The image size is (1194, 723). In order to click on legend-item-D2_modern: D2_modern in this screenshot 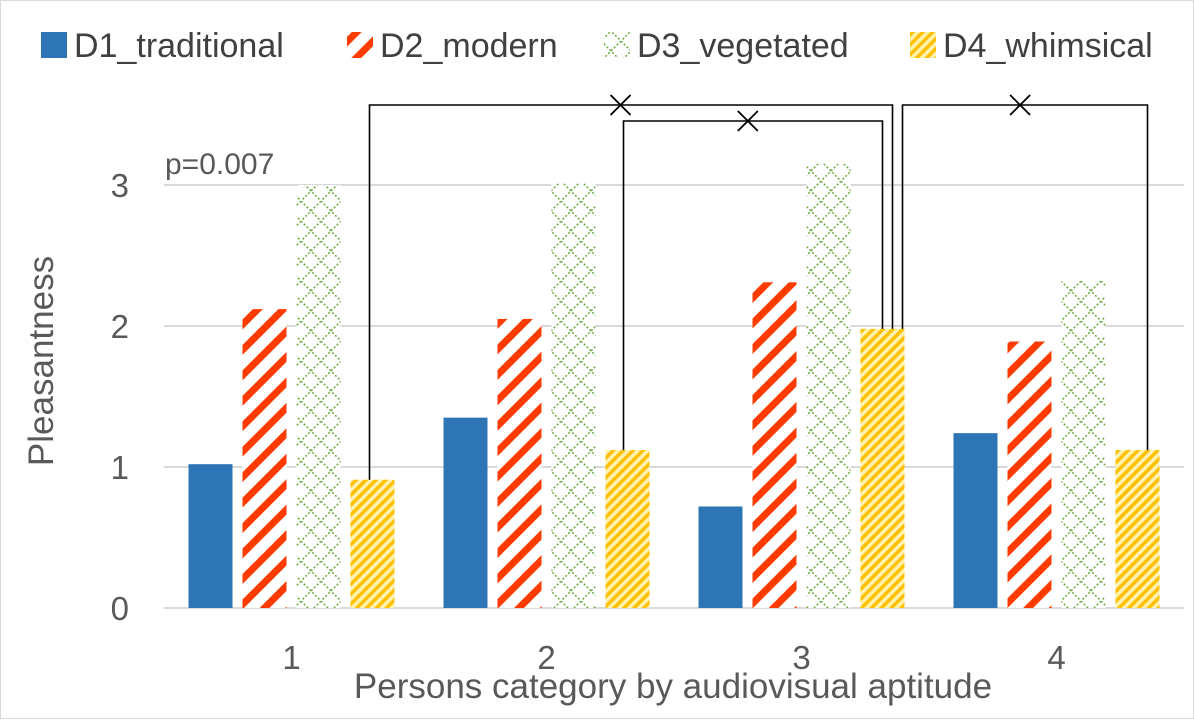, I will do `click(452, 46)`.